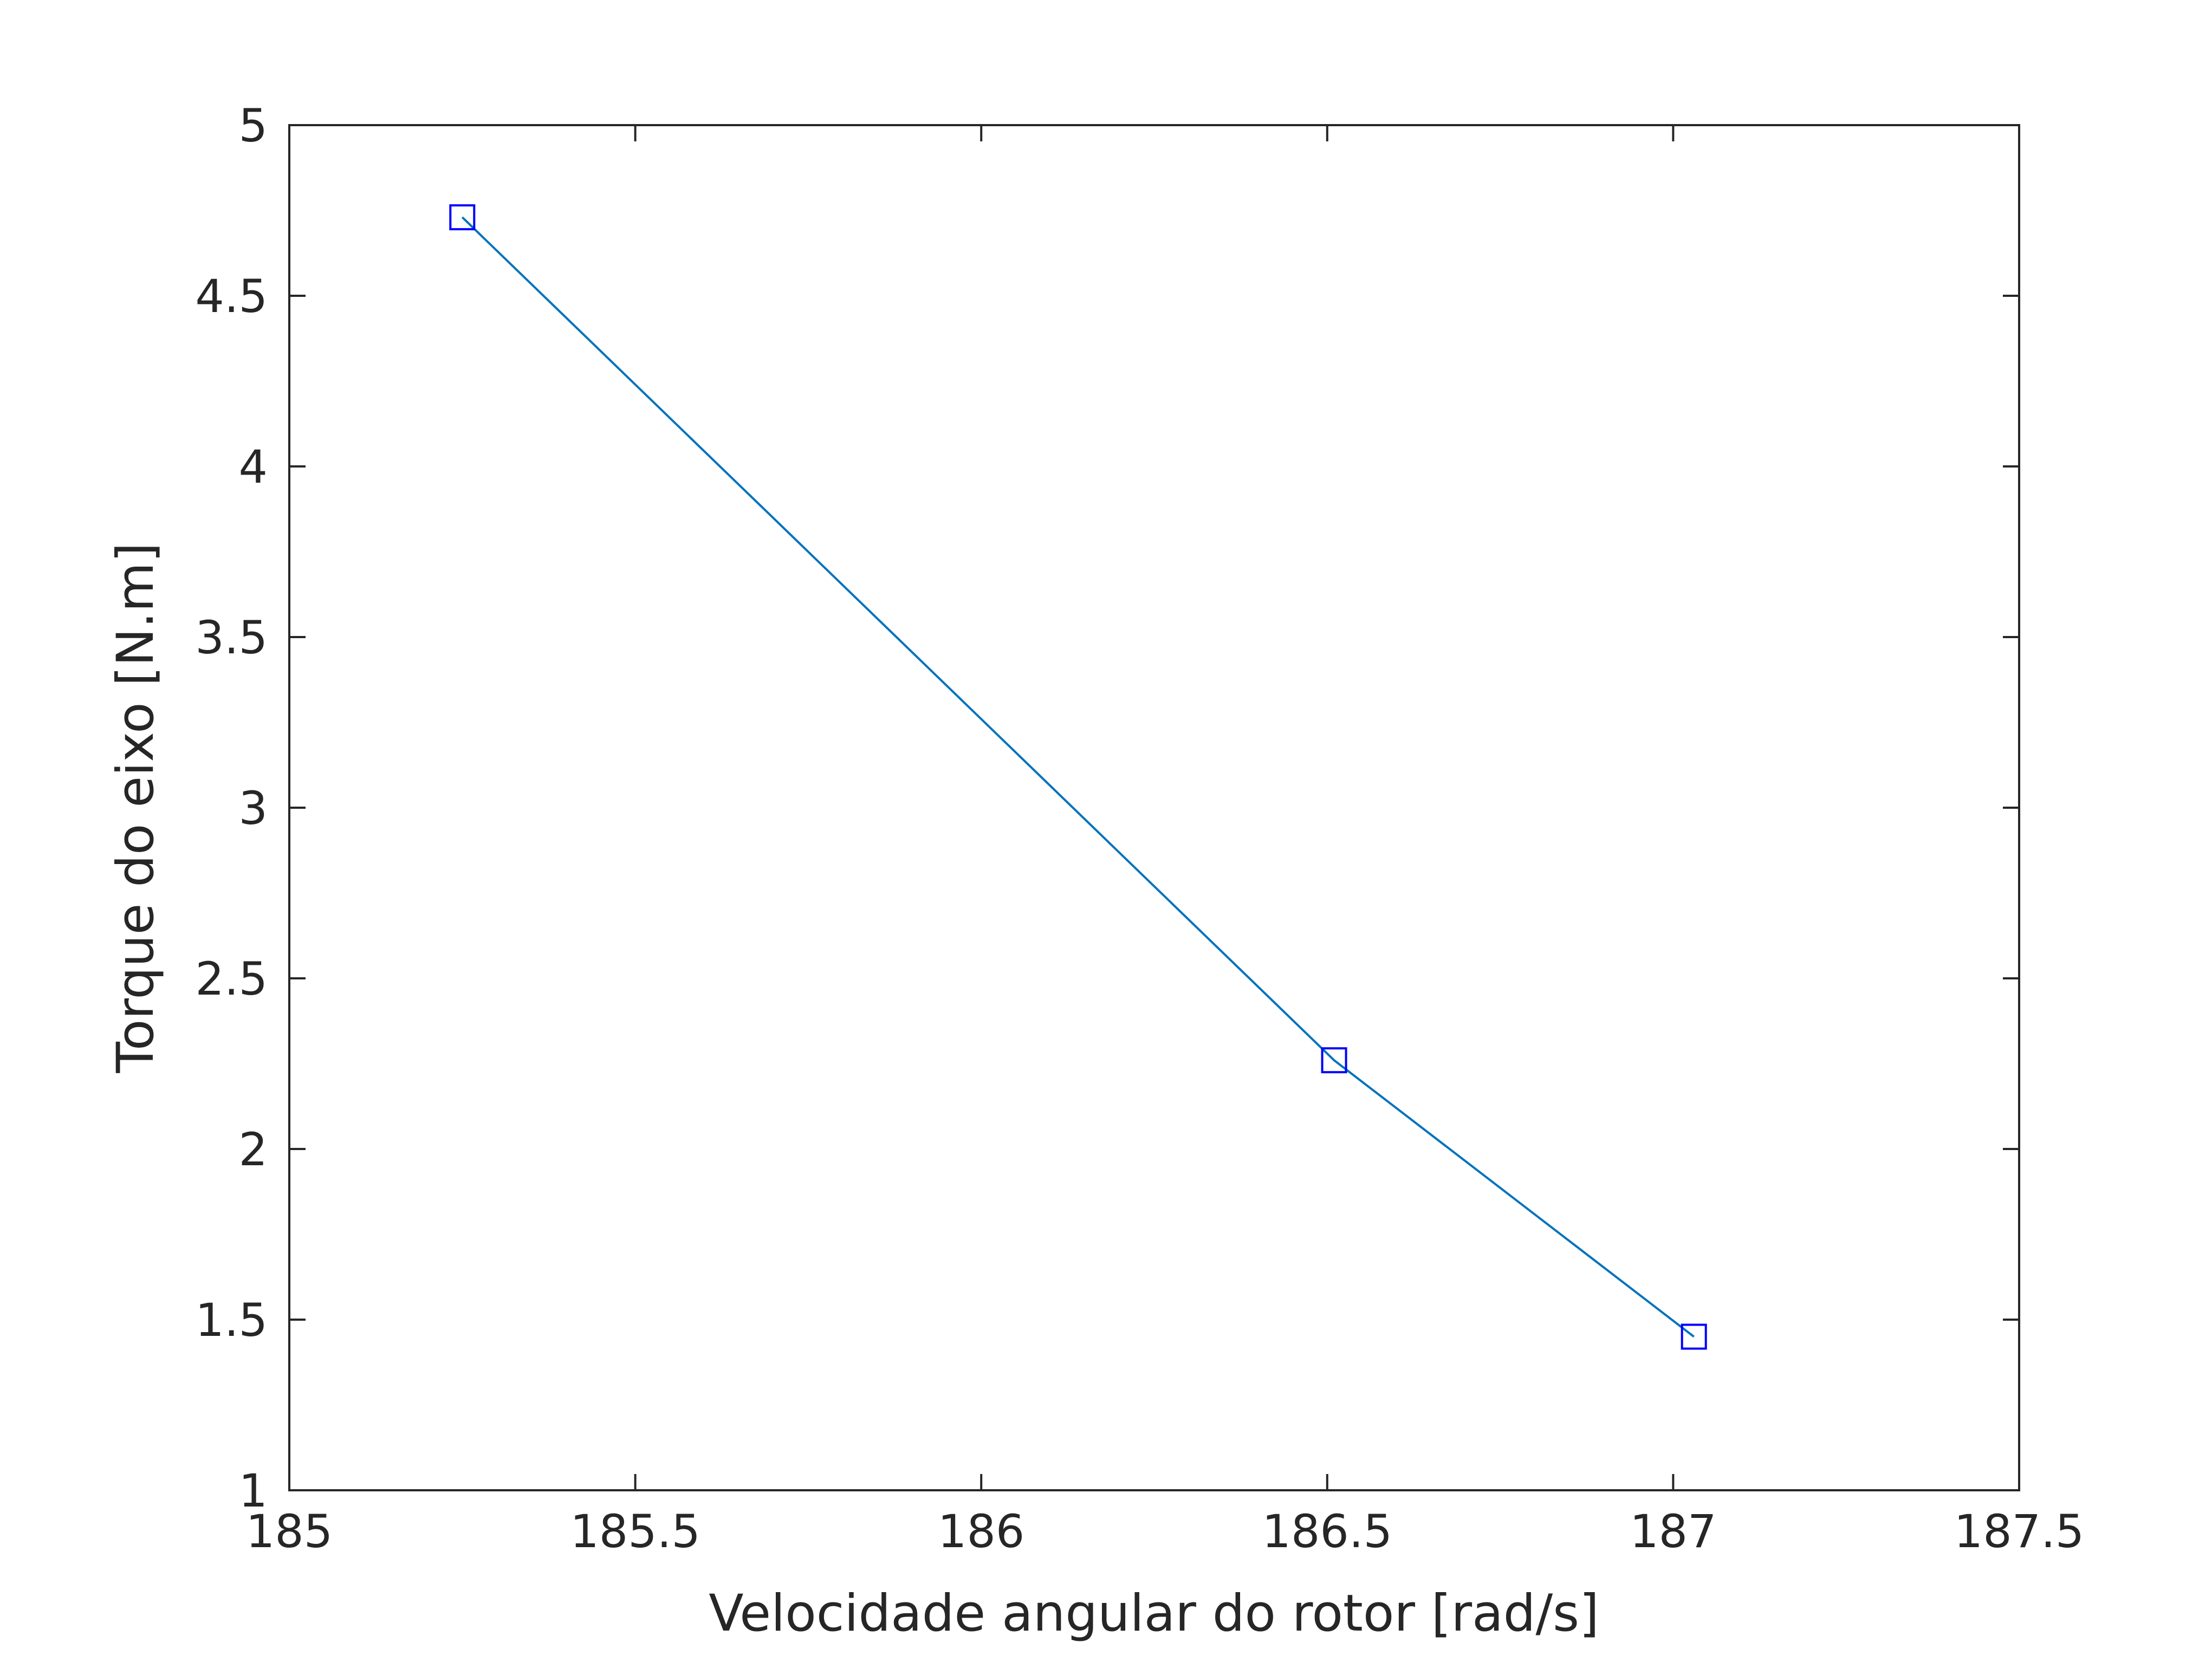  What do you see at coordinates (135, 807) in the screenshot?
I see `y-axis-label: Torque do eixo [N.m]` at bounding box center [135, 807].